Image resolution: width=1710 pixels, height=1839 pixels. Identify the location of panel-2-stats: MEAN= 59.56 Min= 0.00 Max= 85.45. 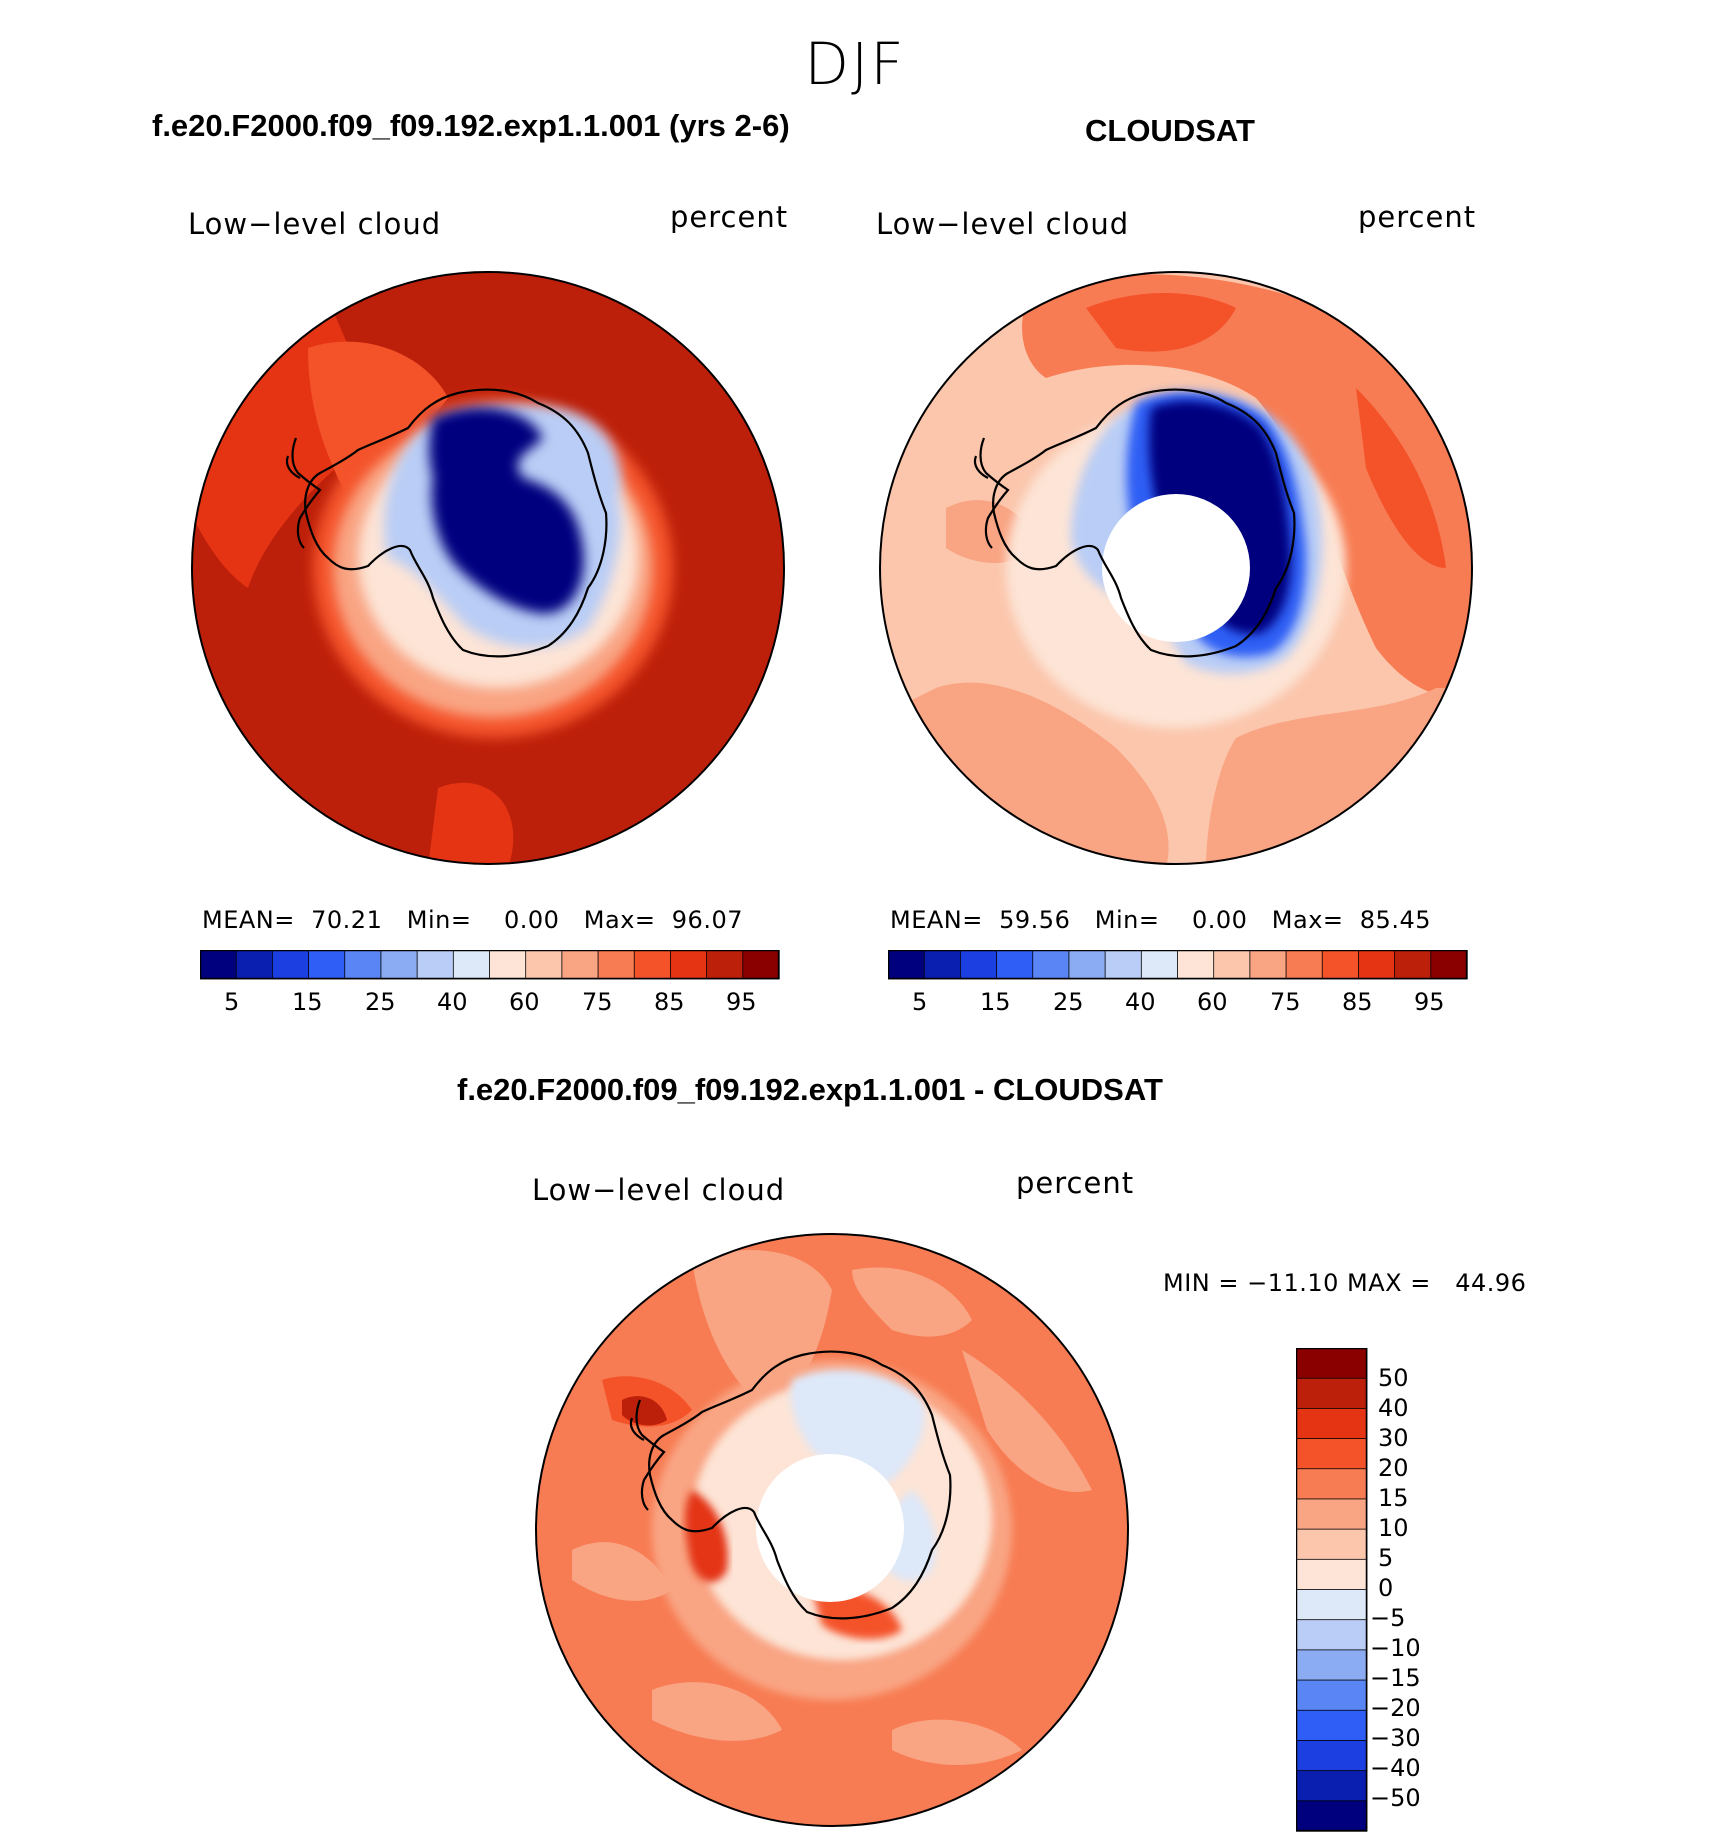
(1160, 920).